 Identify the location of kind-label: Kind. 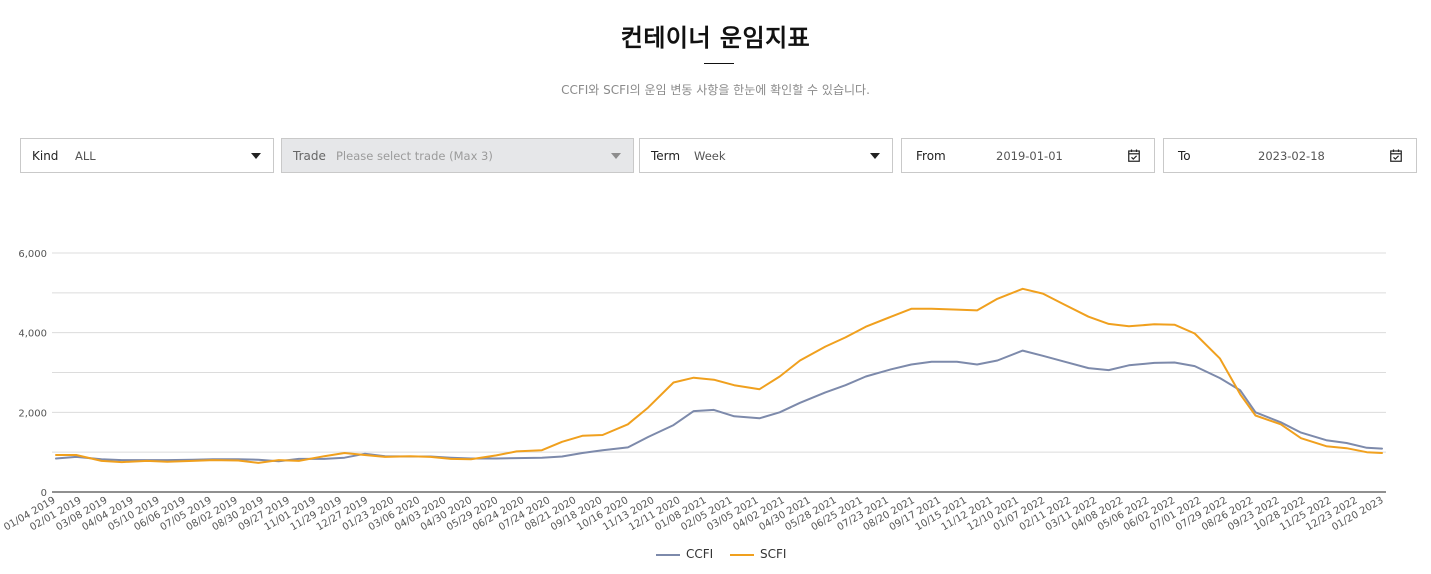
(45, 156).